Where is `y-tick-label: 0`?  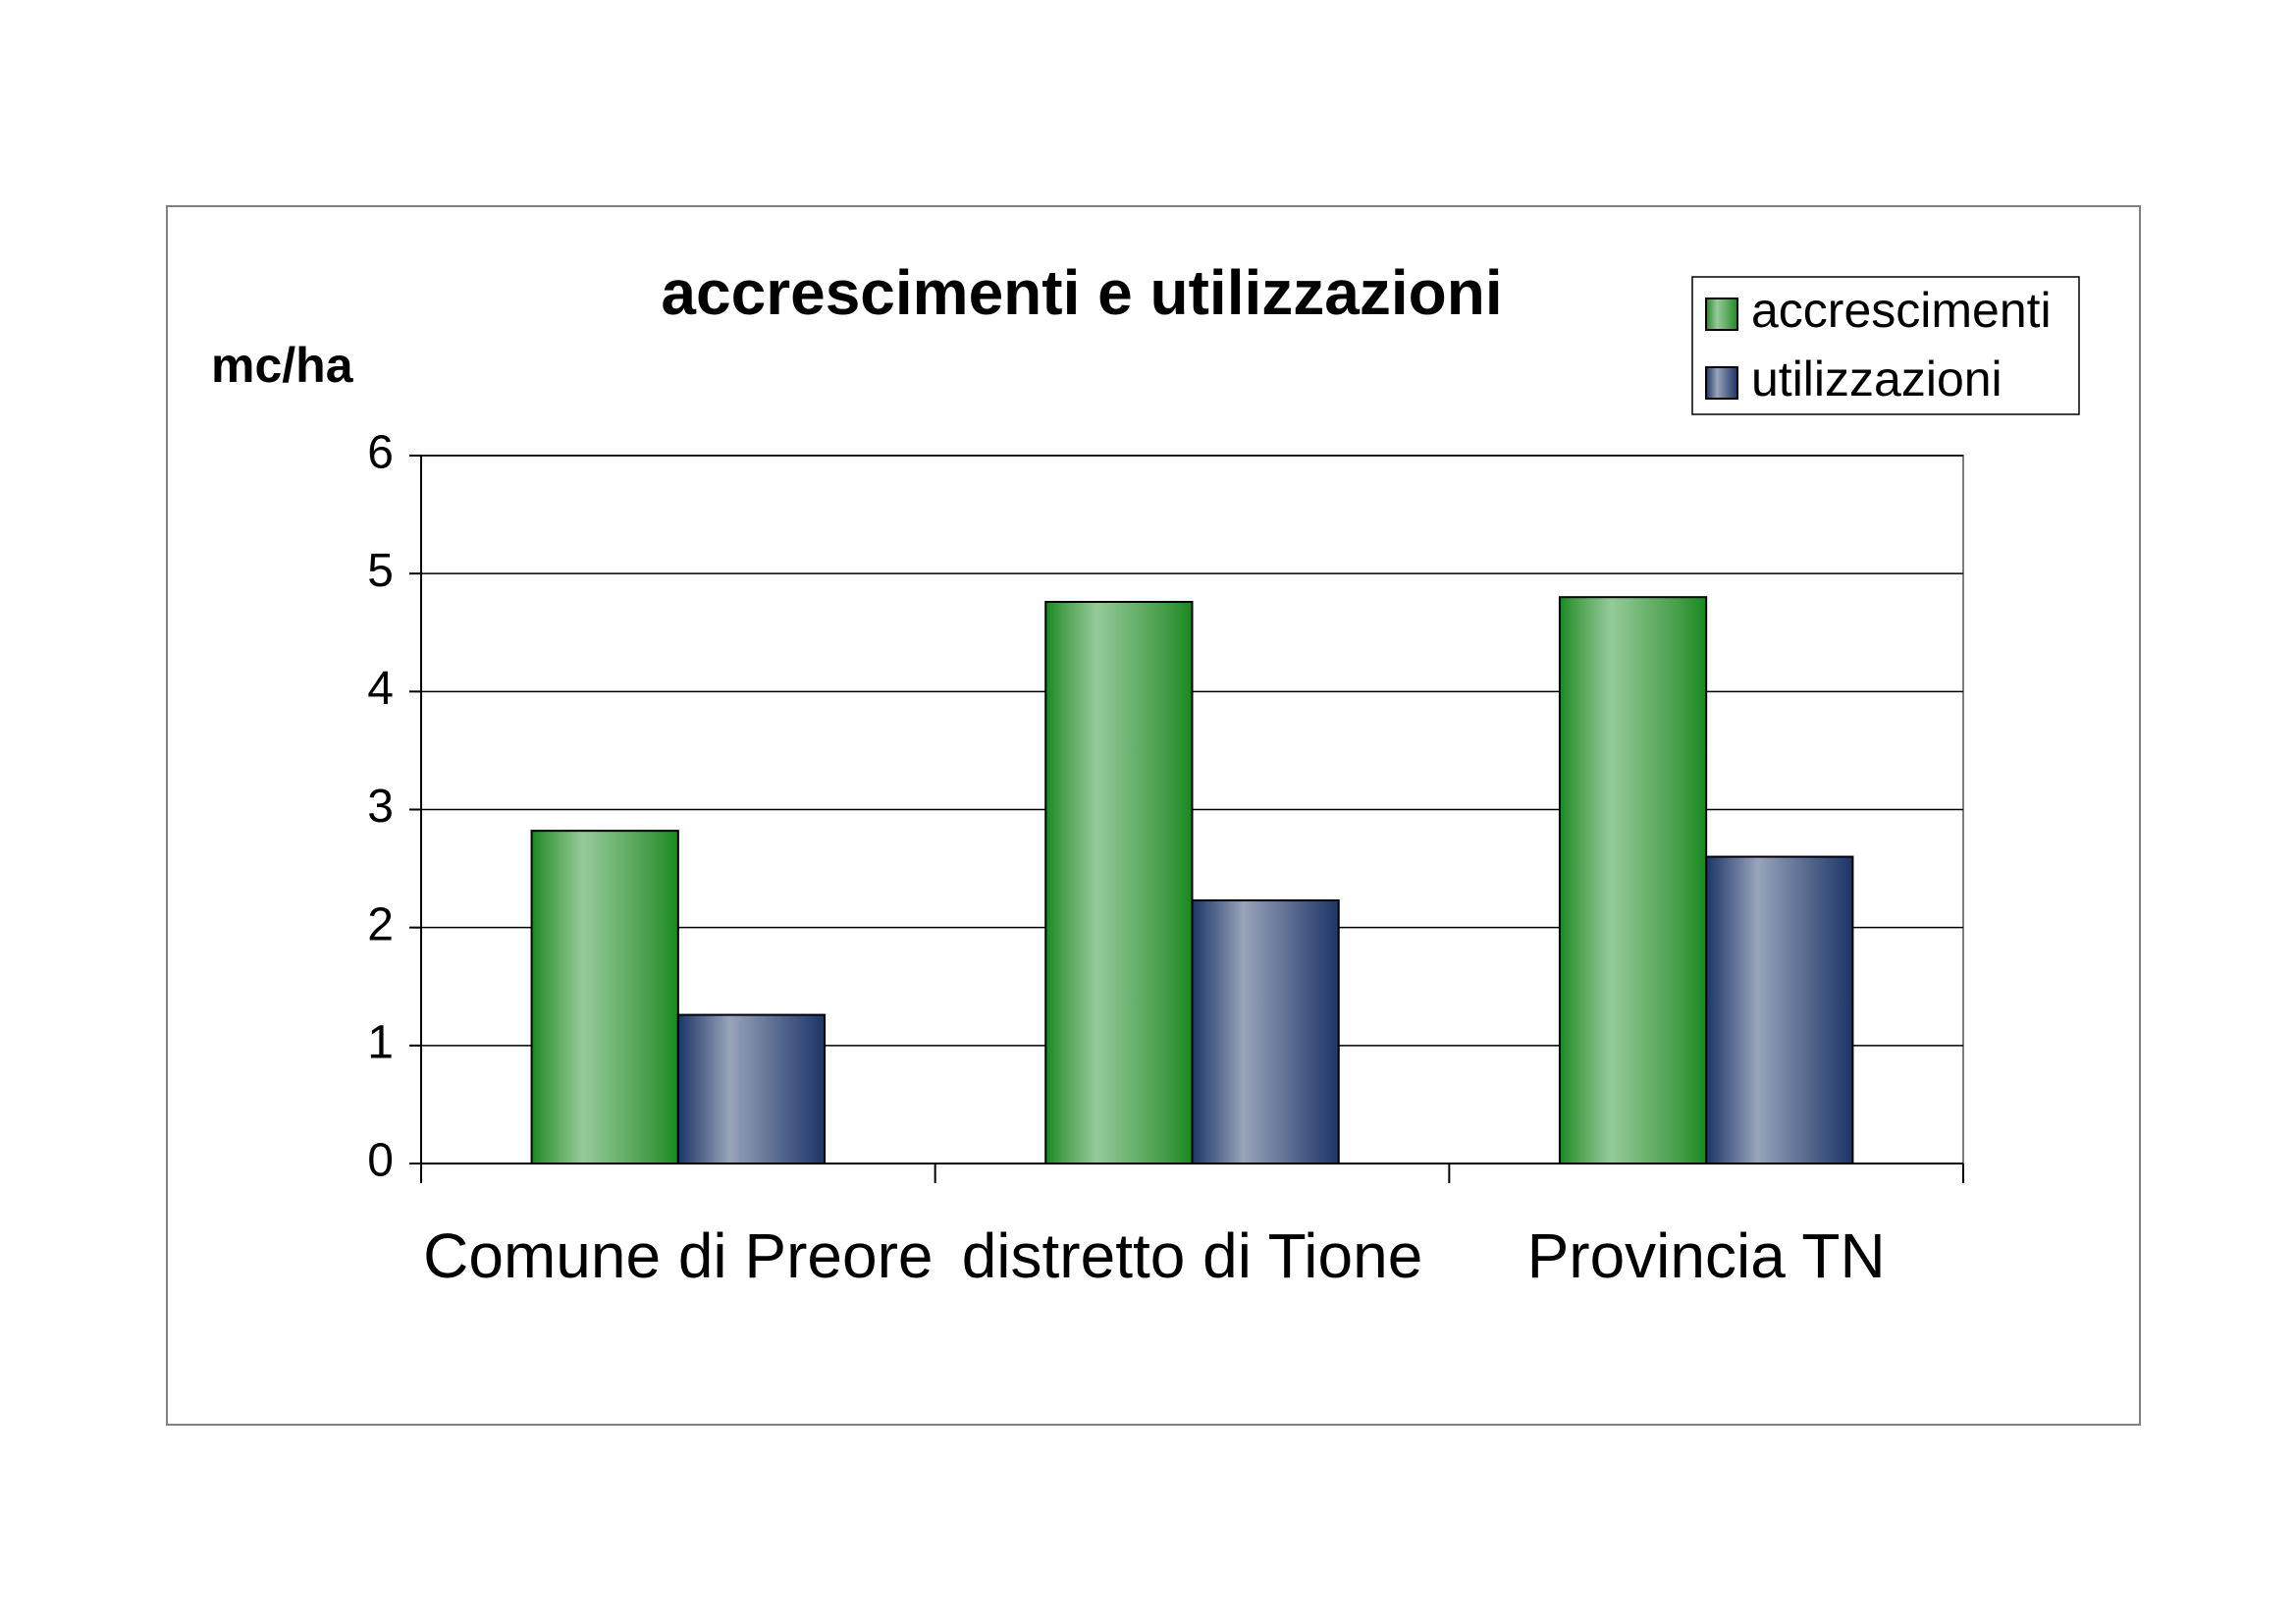 y-tick-label: 0 is located at coordinates (380, 1161).